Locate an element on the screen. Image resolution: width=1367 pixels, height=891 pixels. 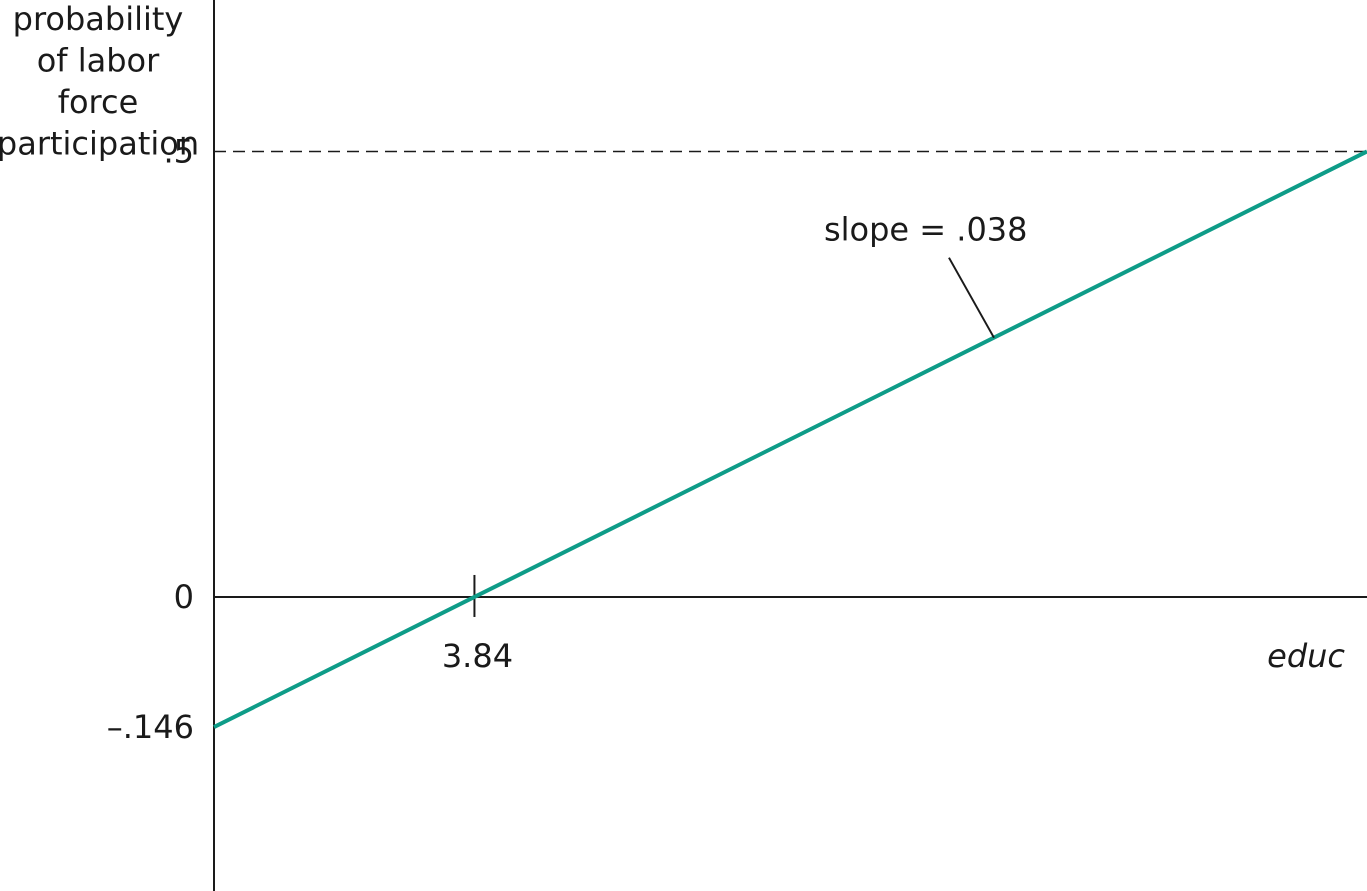
y-axis-label-line: of labor is located at coordinates (98, 61).